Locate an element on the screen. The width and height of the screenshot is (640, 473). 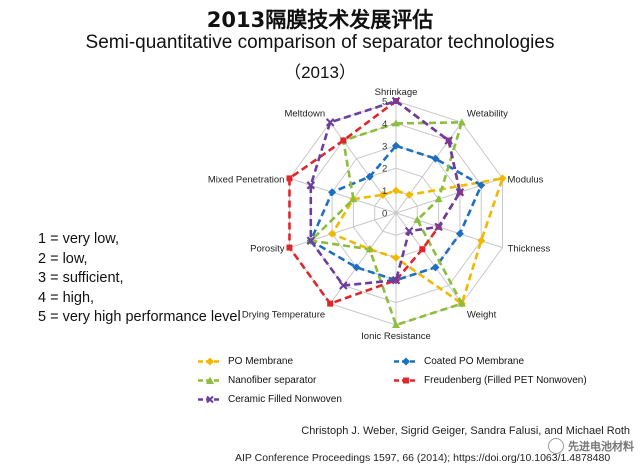
legend-item: Nanofiber separator is located at coordinates (257, 380).